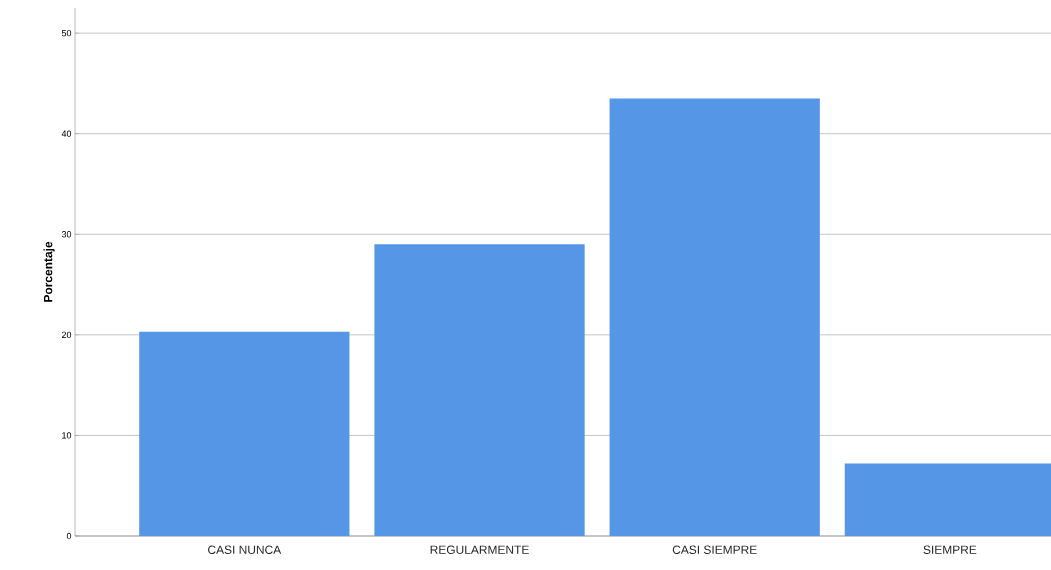 This screenshot has width=1051, height=570. I want to click on y-tick-label: 20, so click(66, 335).